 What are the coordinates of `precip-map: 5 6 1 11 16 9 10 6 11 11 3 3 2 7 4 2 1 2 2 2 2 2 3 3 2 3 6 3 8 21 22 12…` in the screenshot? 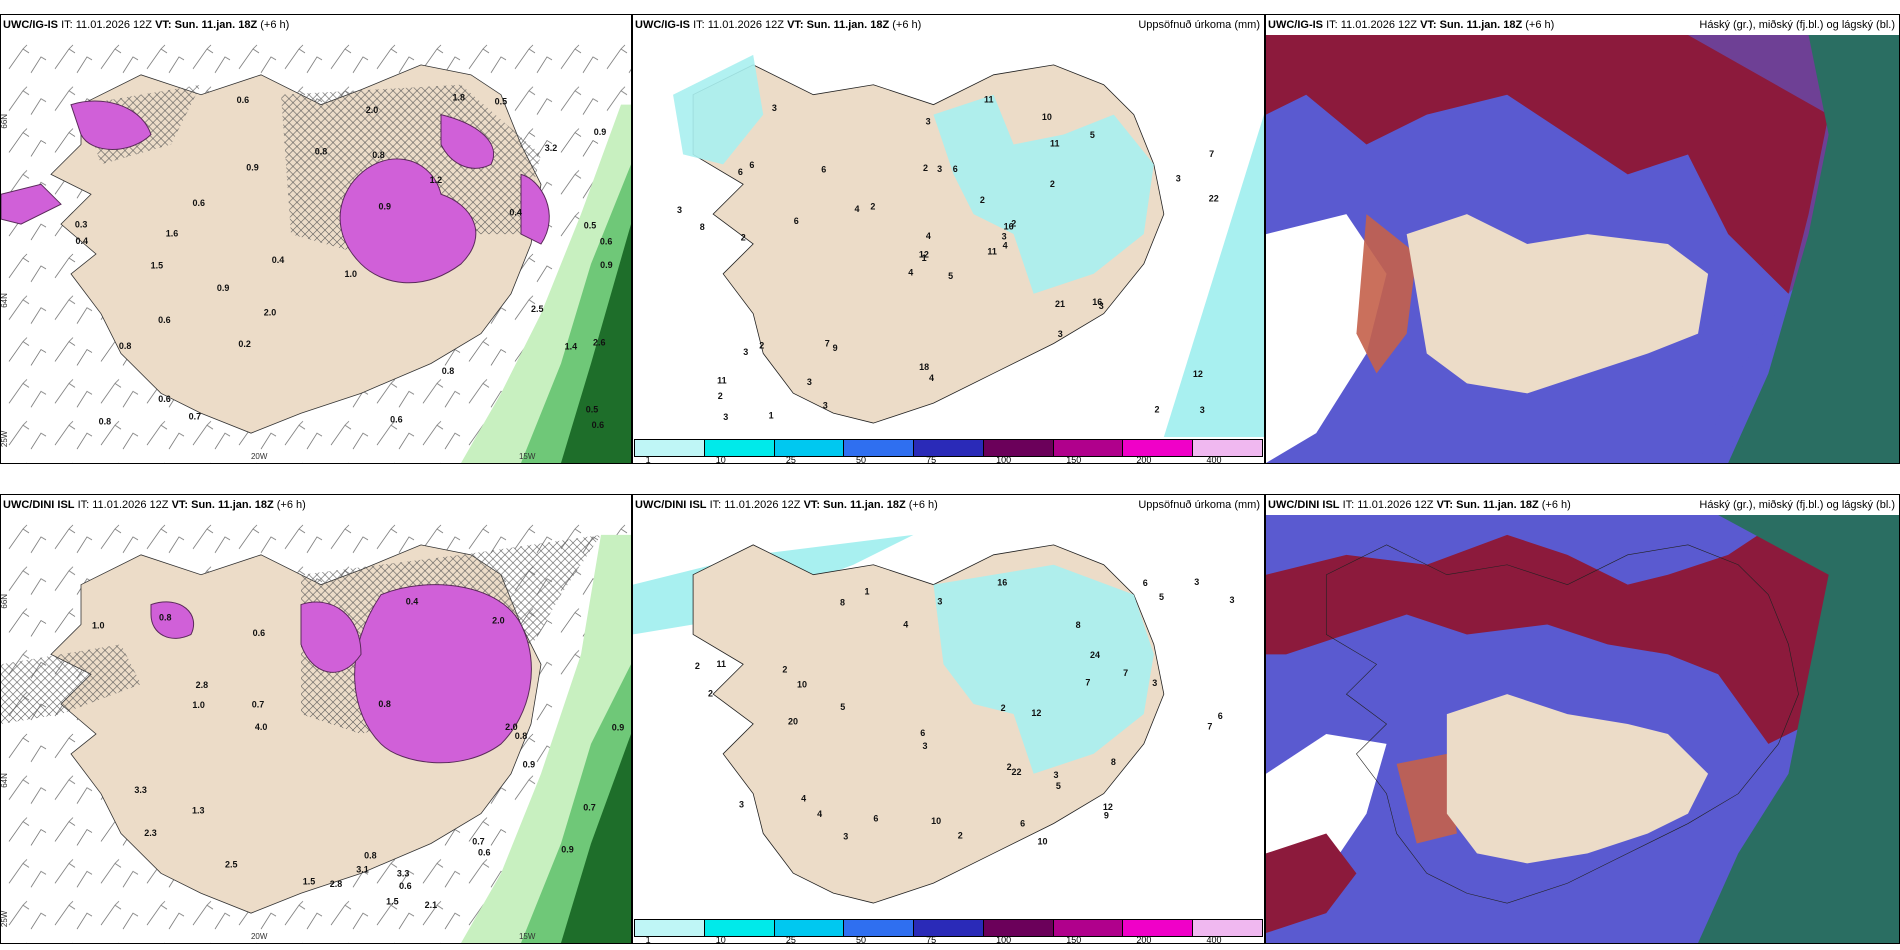 It's located at (948, 236).